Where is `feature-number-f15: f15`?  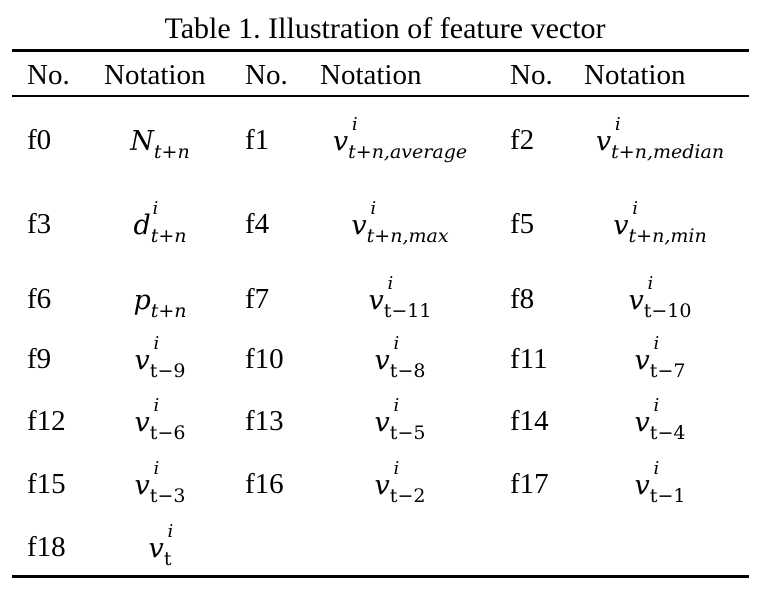
feature-number-f15: f15 is located at coordinates (46, 484).